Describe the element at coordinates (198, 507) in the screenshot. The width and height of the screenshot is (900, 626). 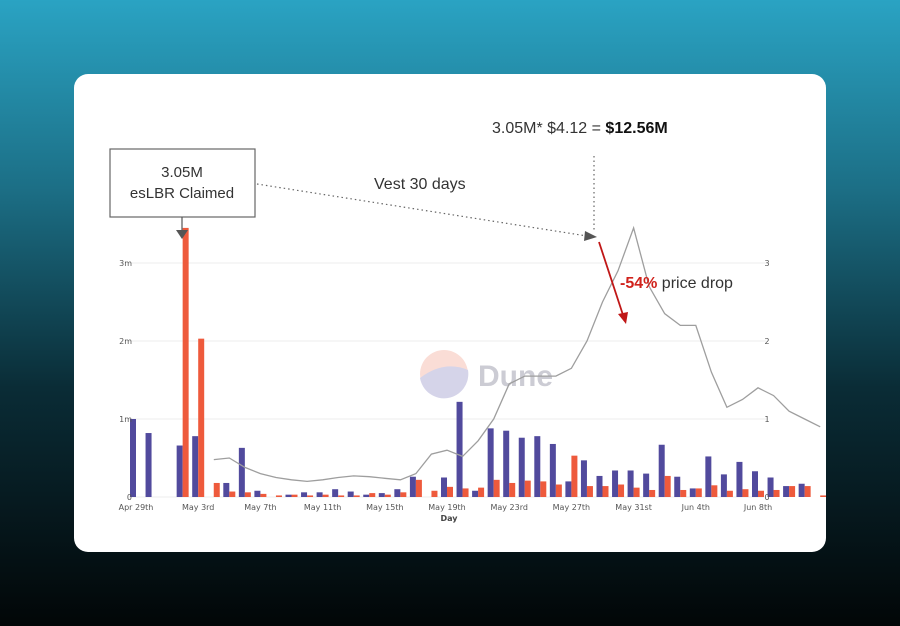
I see `x-tick-label: May 3rd` at that location.